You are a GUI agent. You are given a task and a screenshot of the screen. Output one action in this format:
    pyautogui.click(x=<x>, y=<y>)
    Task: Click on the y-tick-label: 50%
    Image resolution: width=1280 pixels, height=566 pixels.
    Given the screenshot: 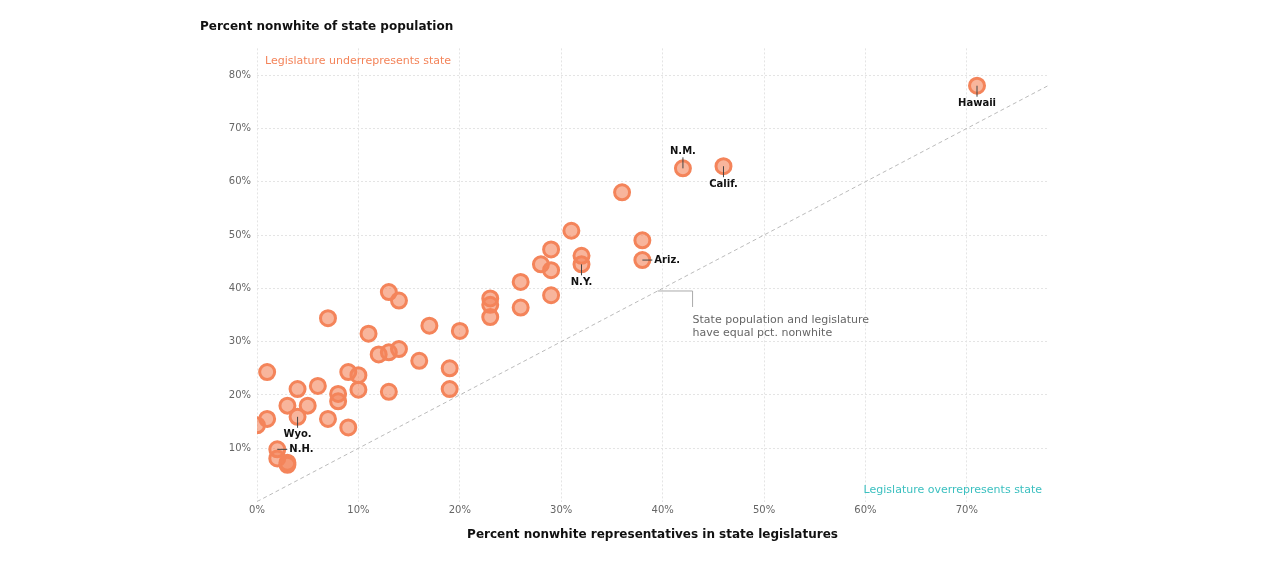 What is the action you would take?
    pyautogui.click(x=239, y=234)
    